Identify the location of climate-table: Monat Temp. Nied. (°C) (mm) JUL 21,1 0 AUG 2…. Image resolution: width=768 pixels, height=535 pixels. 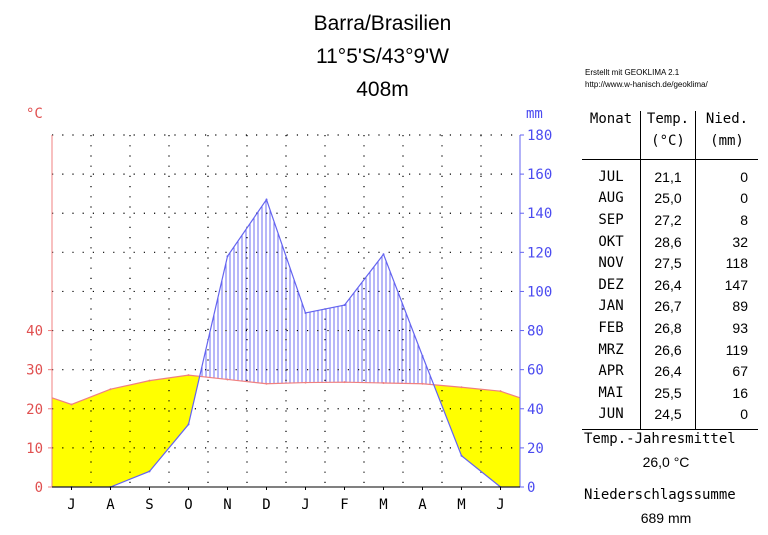
(670, 271).